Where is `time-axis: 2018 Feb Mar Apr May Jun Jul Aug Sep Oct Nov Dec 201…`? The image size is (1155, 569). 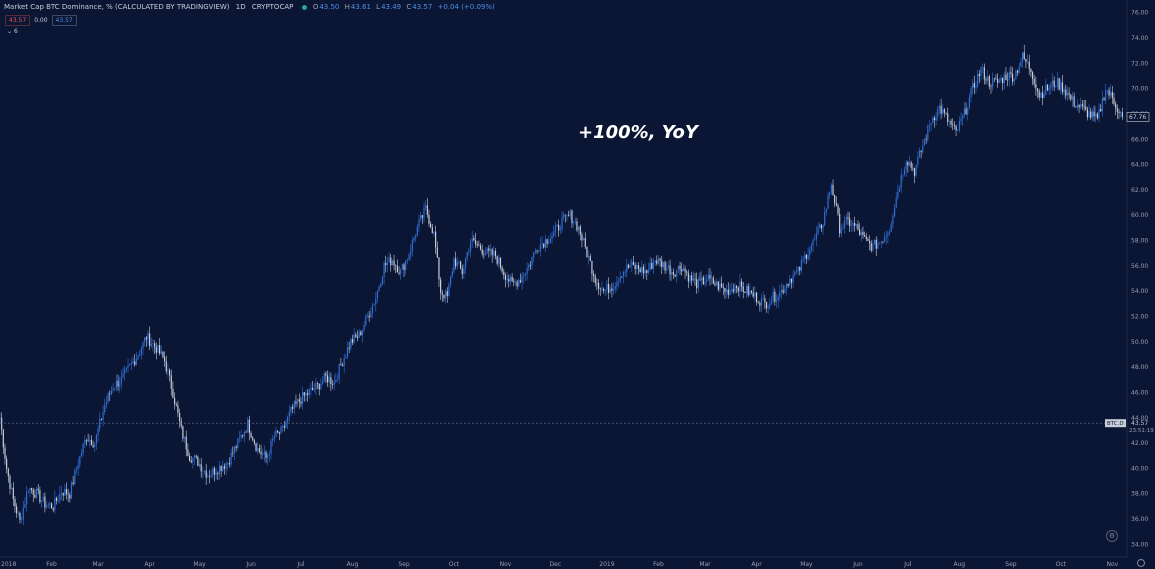 time-axis: 2018 Feb Mar Apr May Jun Jul Aug Sep Oct Nov Dec 201… is located at coordinates (560, 564).